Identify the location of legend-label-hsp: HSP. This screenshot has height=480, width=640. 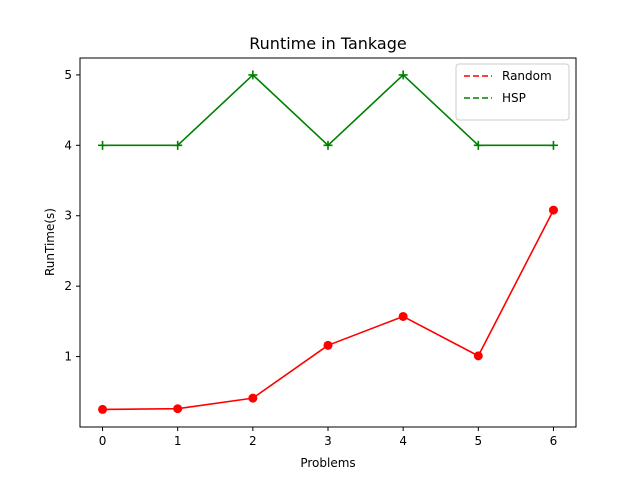
(514, 98).